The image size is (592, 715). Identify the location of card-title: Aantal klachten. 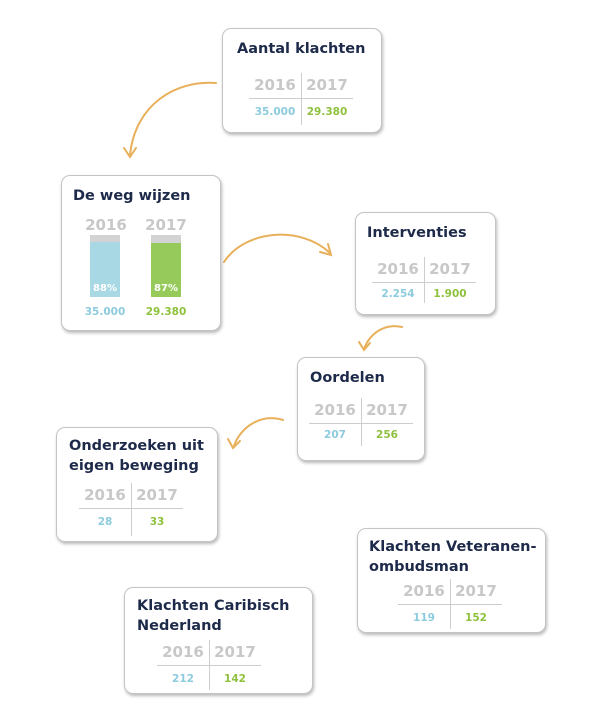
(301, 49).